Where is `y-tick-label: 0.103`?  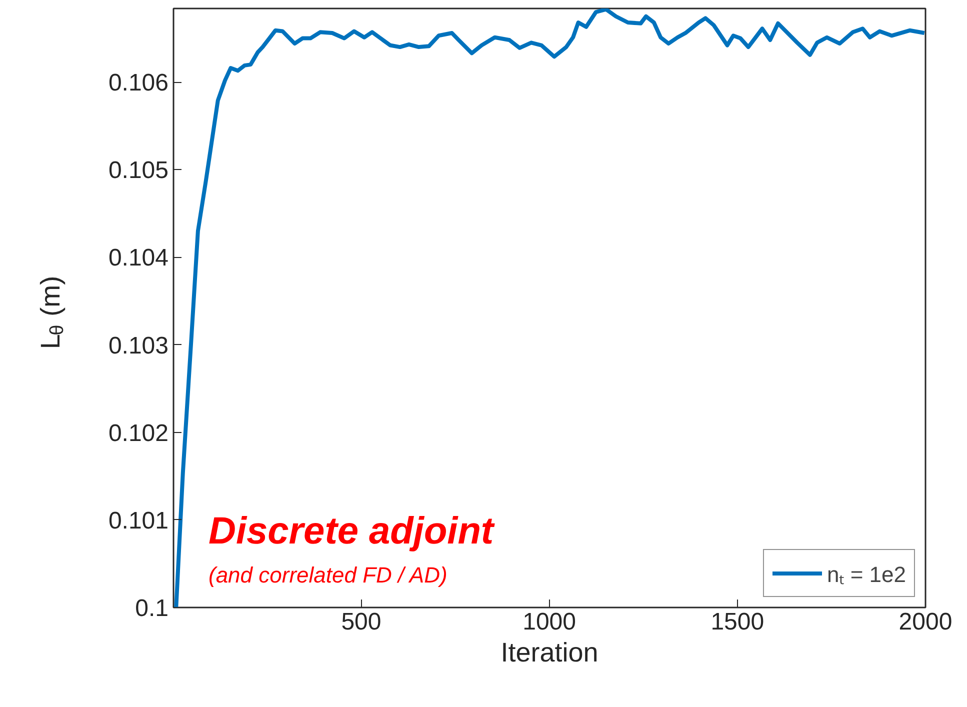
y-tick-label: 0.103 is located at coordinates (138, 346).